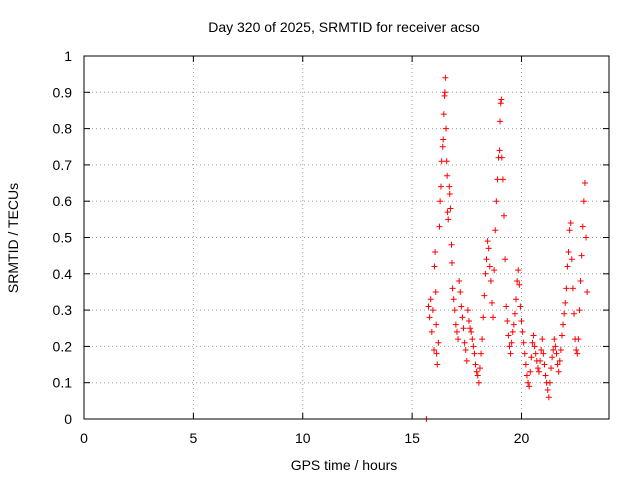  Describe the element at coordinates (412, 438) in the screenshot. I see `x-tick-label: 15` at that location.